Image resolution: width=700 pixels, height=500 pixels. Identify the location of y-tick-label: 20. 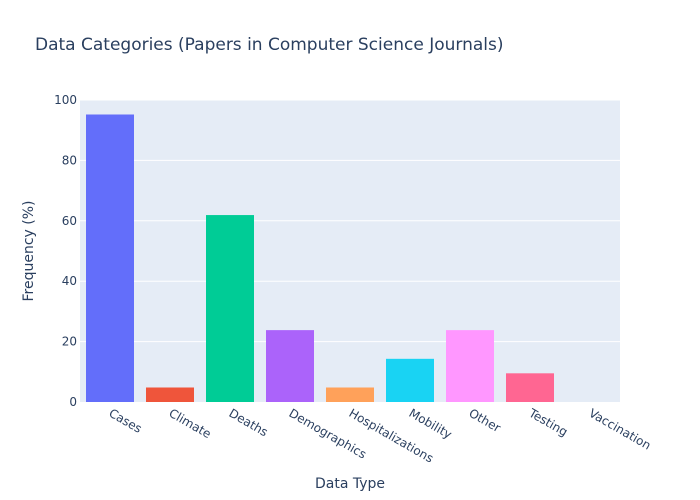
(69, 342).